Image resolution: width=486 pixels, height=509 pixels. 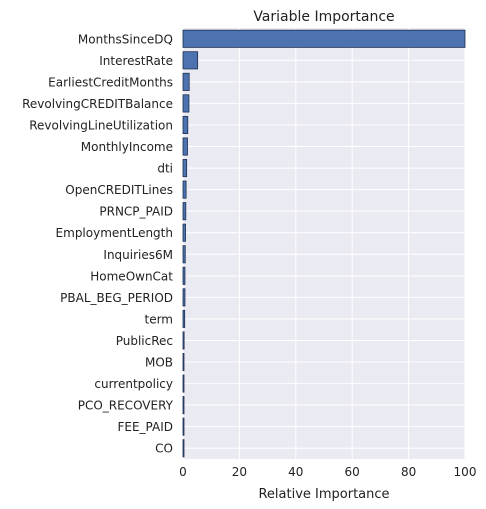 I want to click on category-label: term, so click(x=159, y=319).